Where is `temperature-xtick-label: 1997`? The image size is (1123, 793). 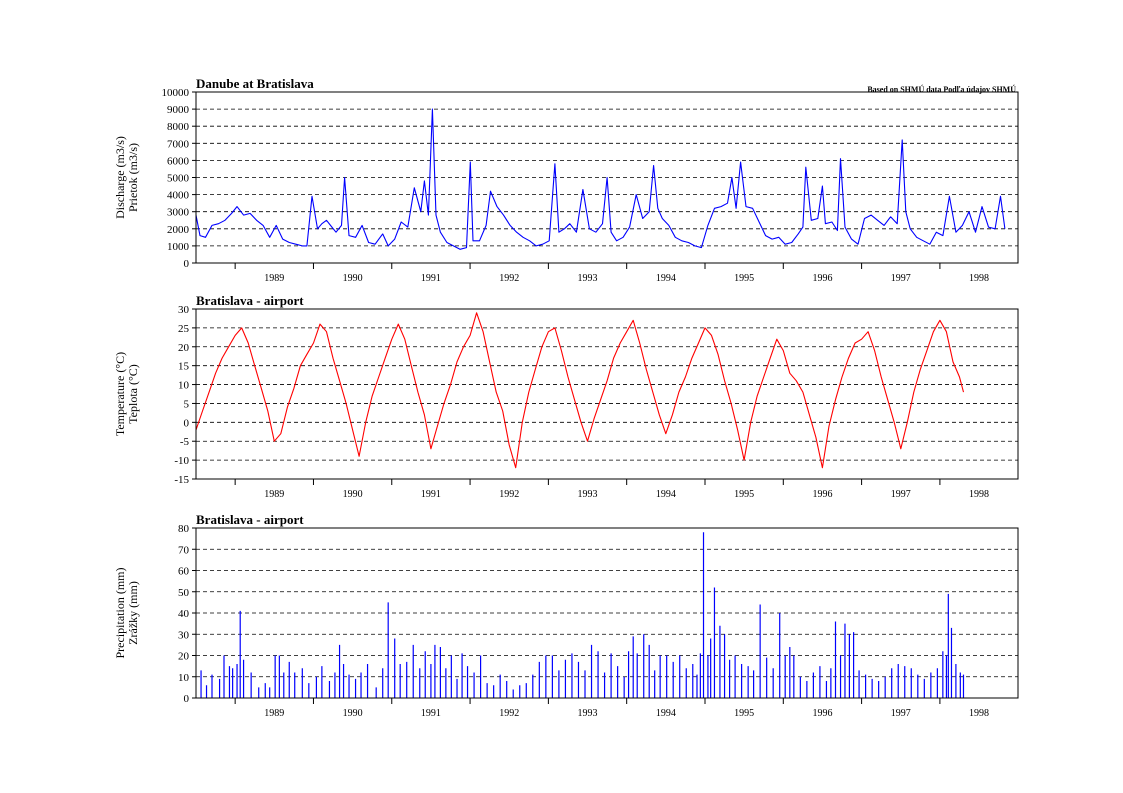
temperature-xtick-label: 1997 is located at coordinates (901, 494).